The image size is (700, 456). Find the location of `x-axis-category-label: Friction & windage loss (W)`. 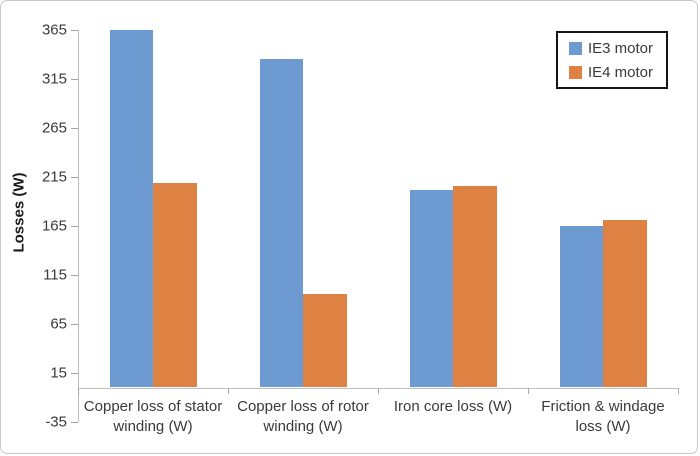

x-axis-category-label: Friction & windage loss (W) is located at coordinates (603, 416).